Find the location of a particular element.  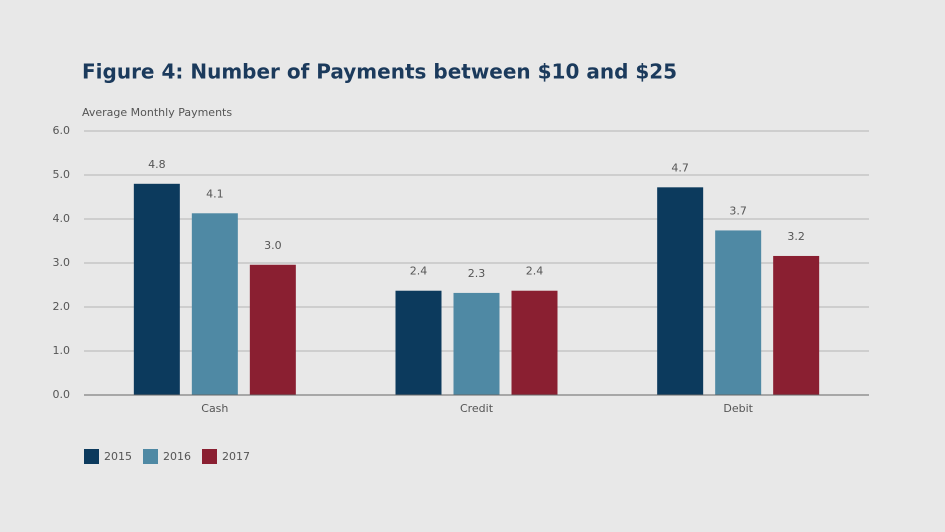

value-label: 2.3 is located at coordinates (477, 273).